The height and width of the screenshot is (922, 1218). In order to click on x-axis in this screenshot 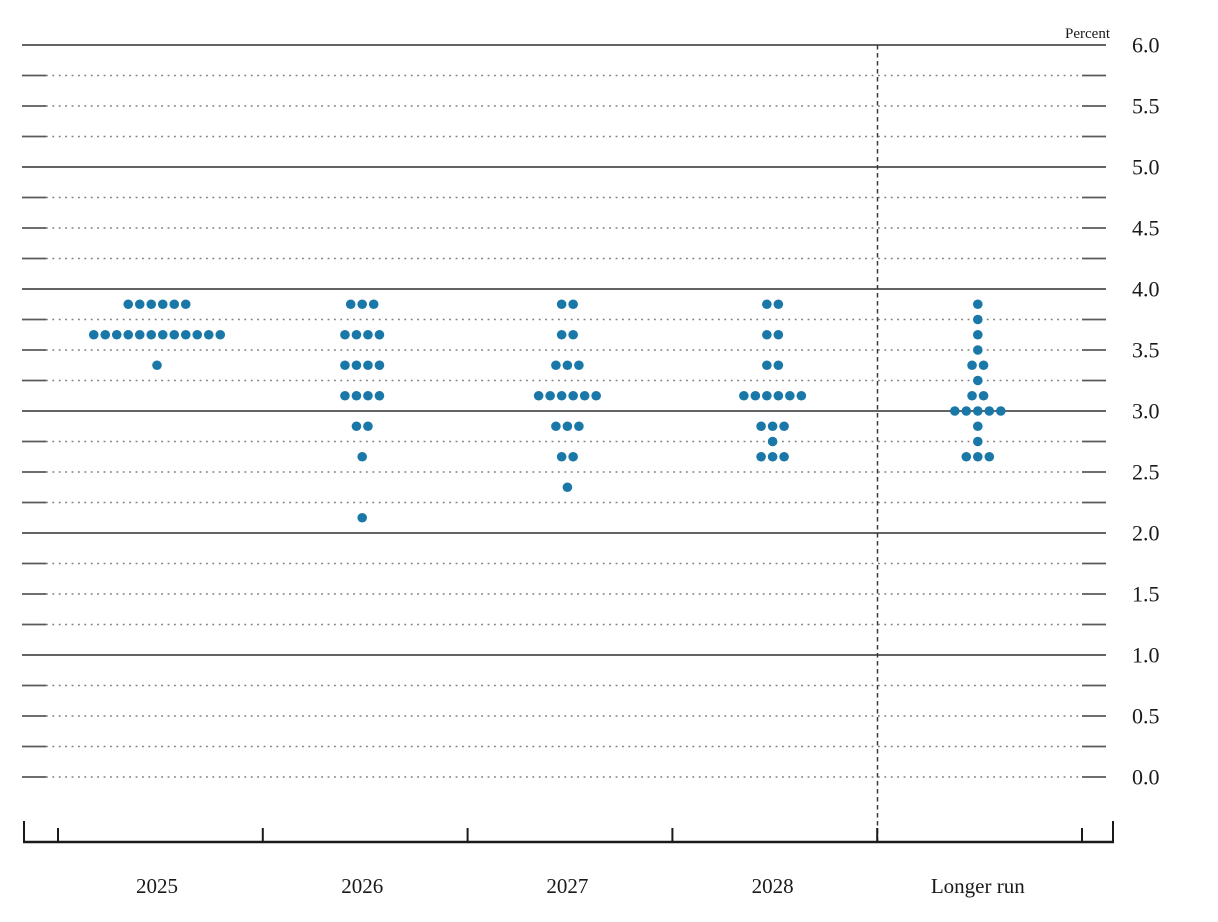, I will do `click(568, 832)`.